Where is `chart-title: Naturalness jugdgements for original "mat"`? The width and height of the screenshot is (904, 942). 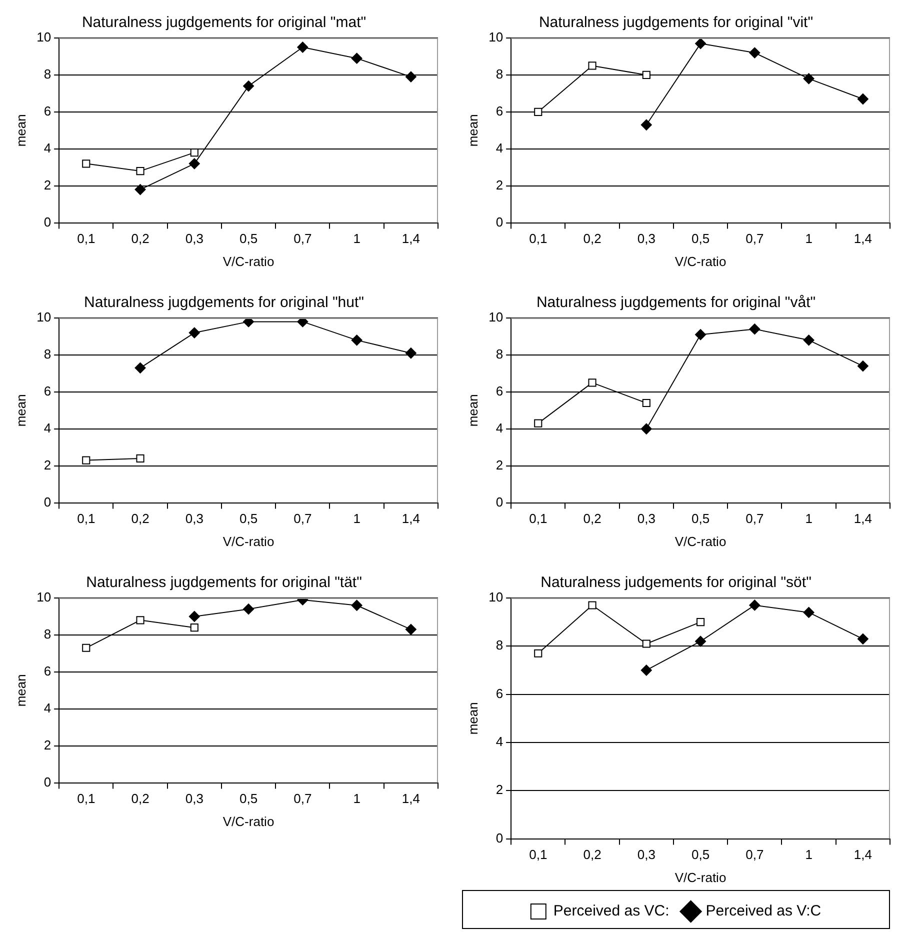 chart-title: Naturalness jugdgements for original "mat" is located at coordinates (224, 23).